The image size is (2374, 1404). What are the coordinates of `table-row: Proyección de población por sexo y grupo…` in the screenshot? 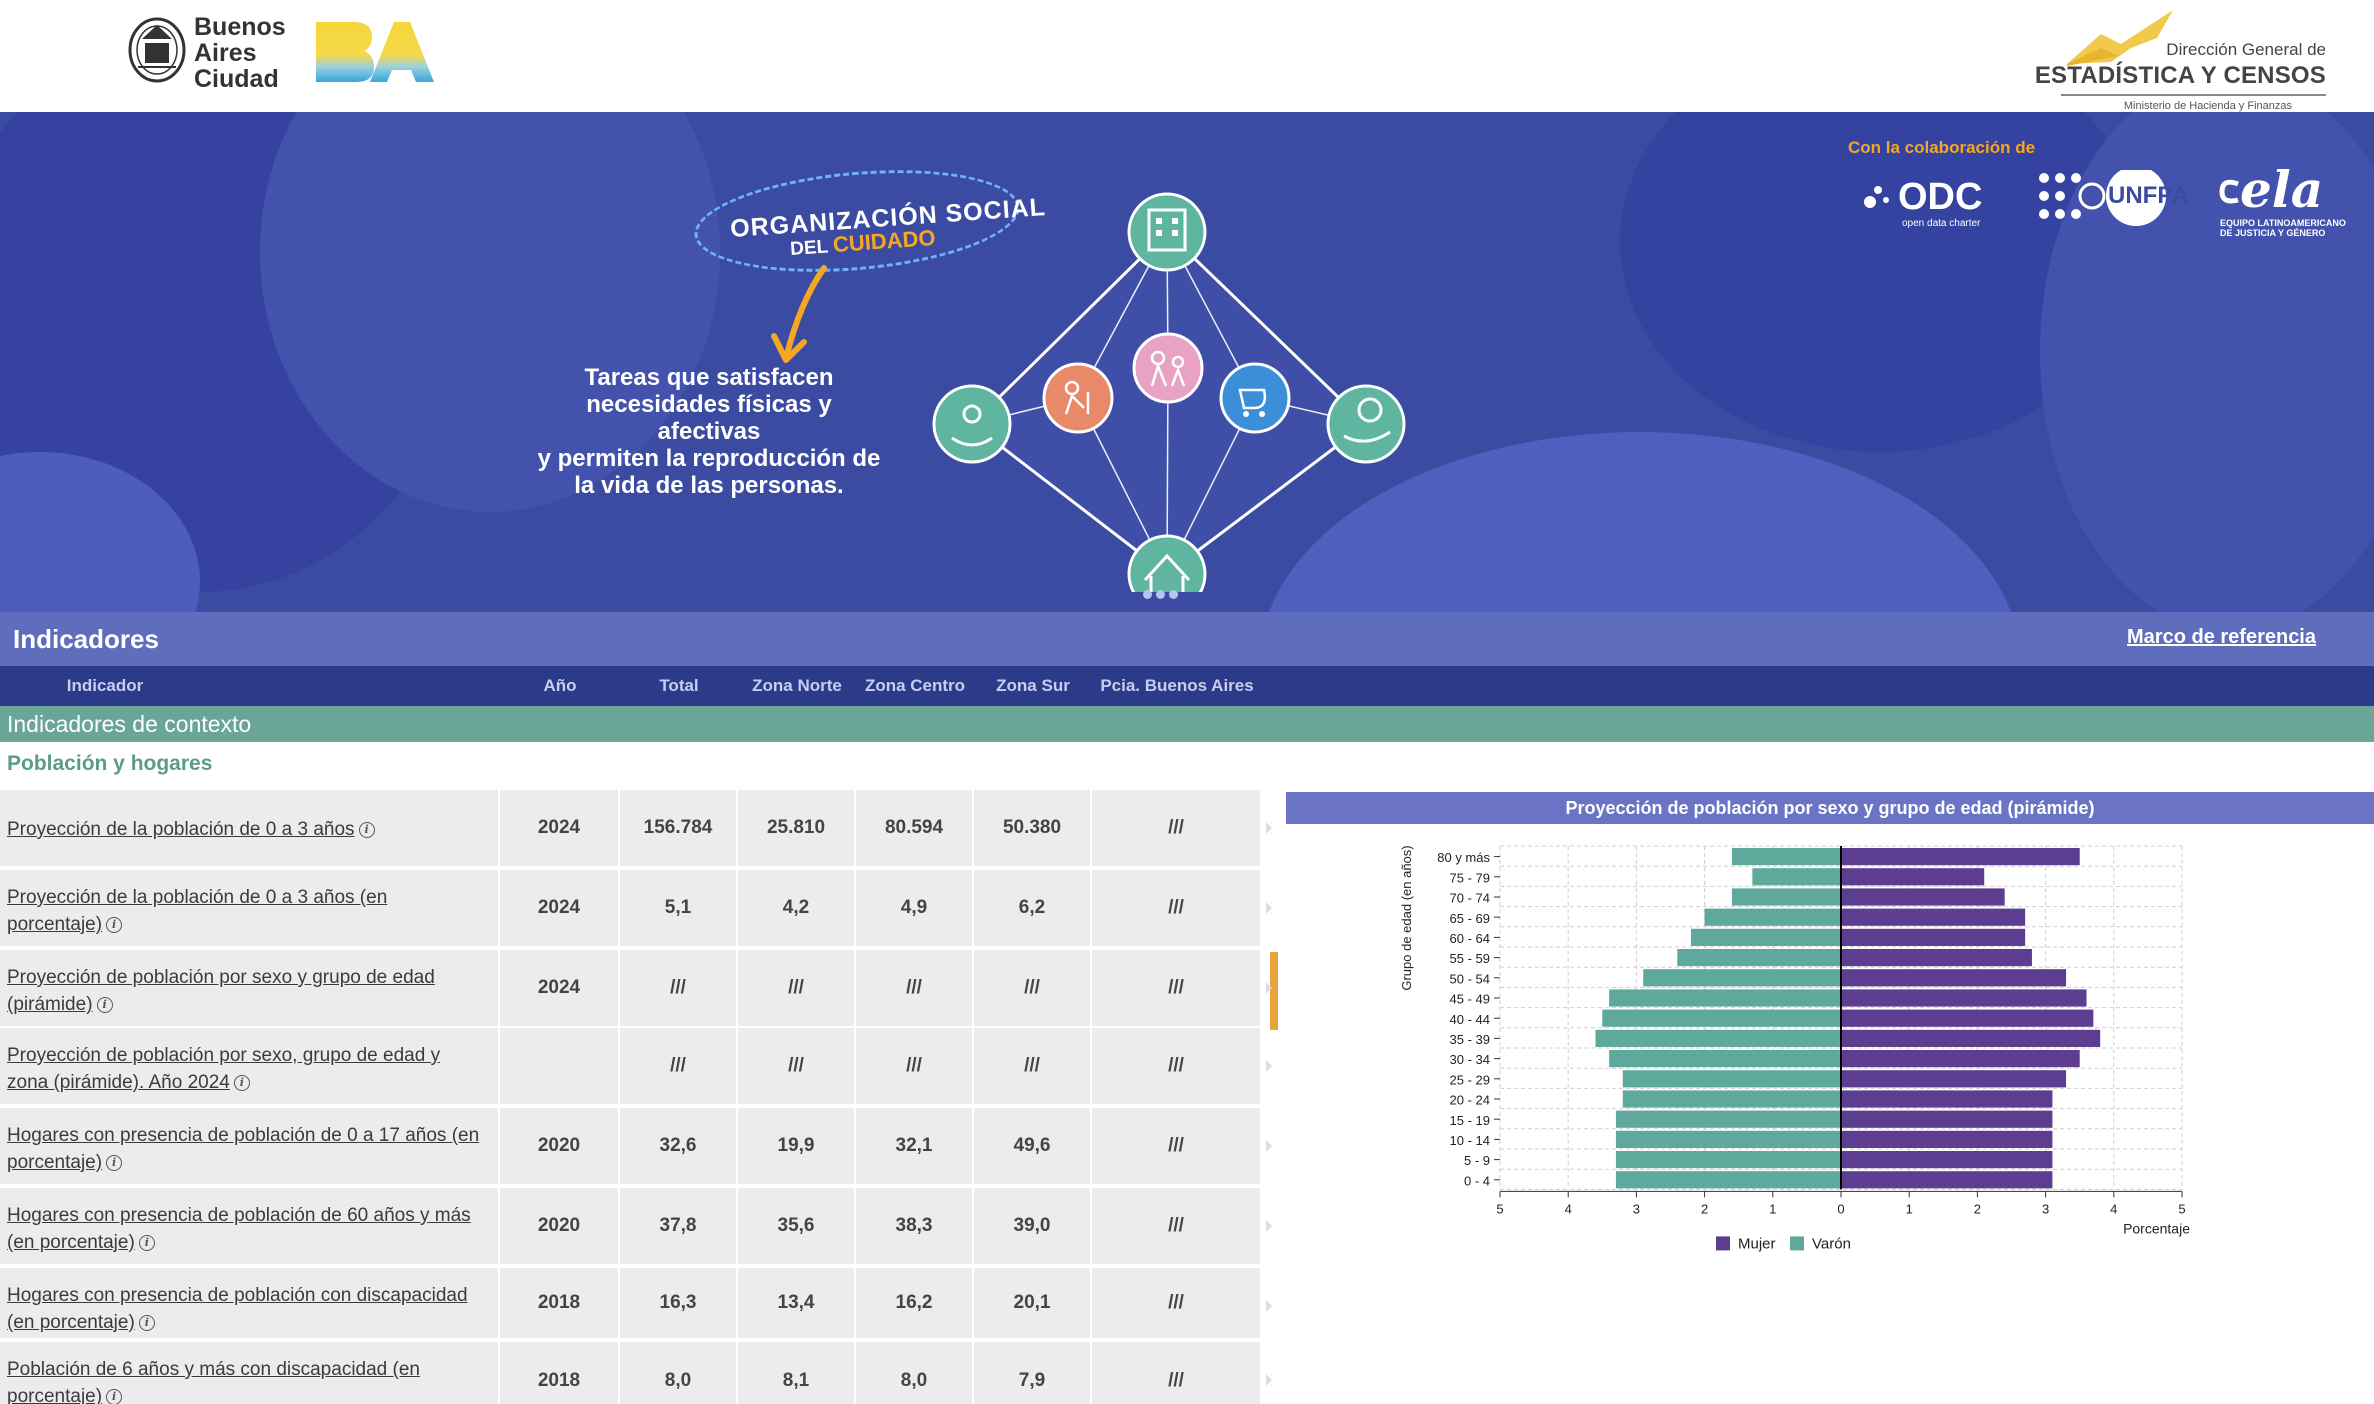 It's located at (631, 989).